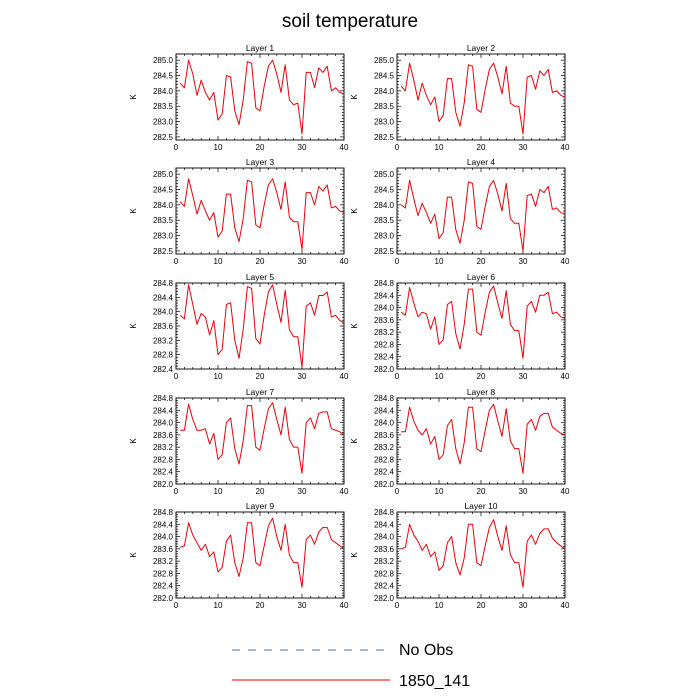  Describe the element at coordinates (260, 392) in the screenshot. I see `panel-title: Layer 7` at that location.